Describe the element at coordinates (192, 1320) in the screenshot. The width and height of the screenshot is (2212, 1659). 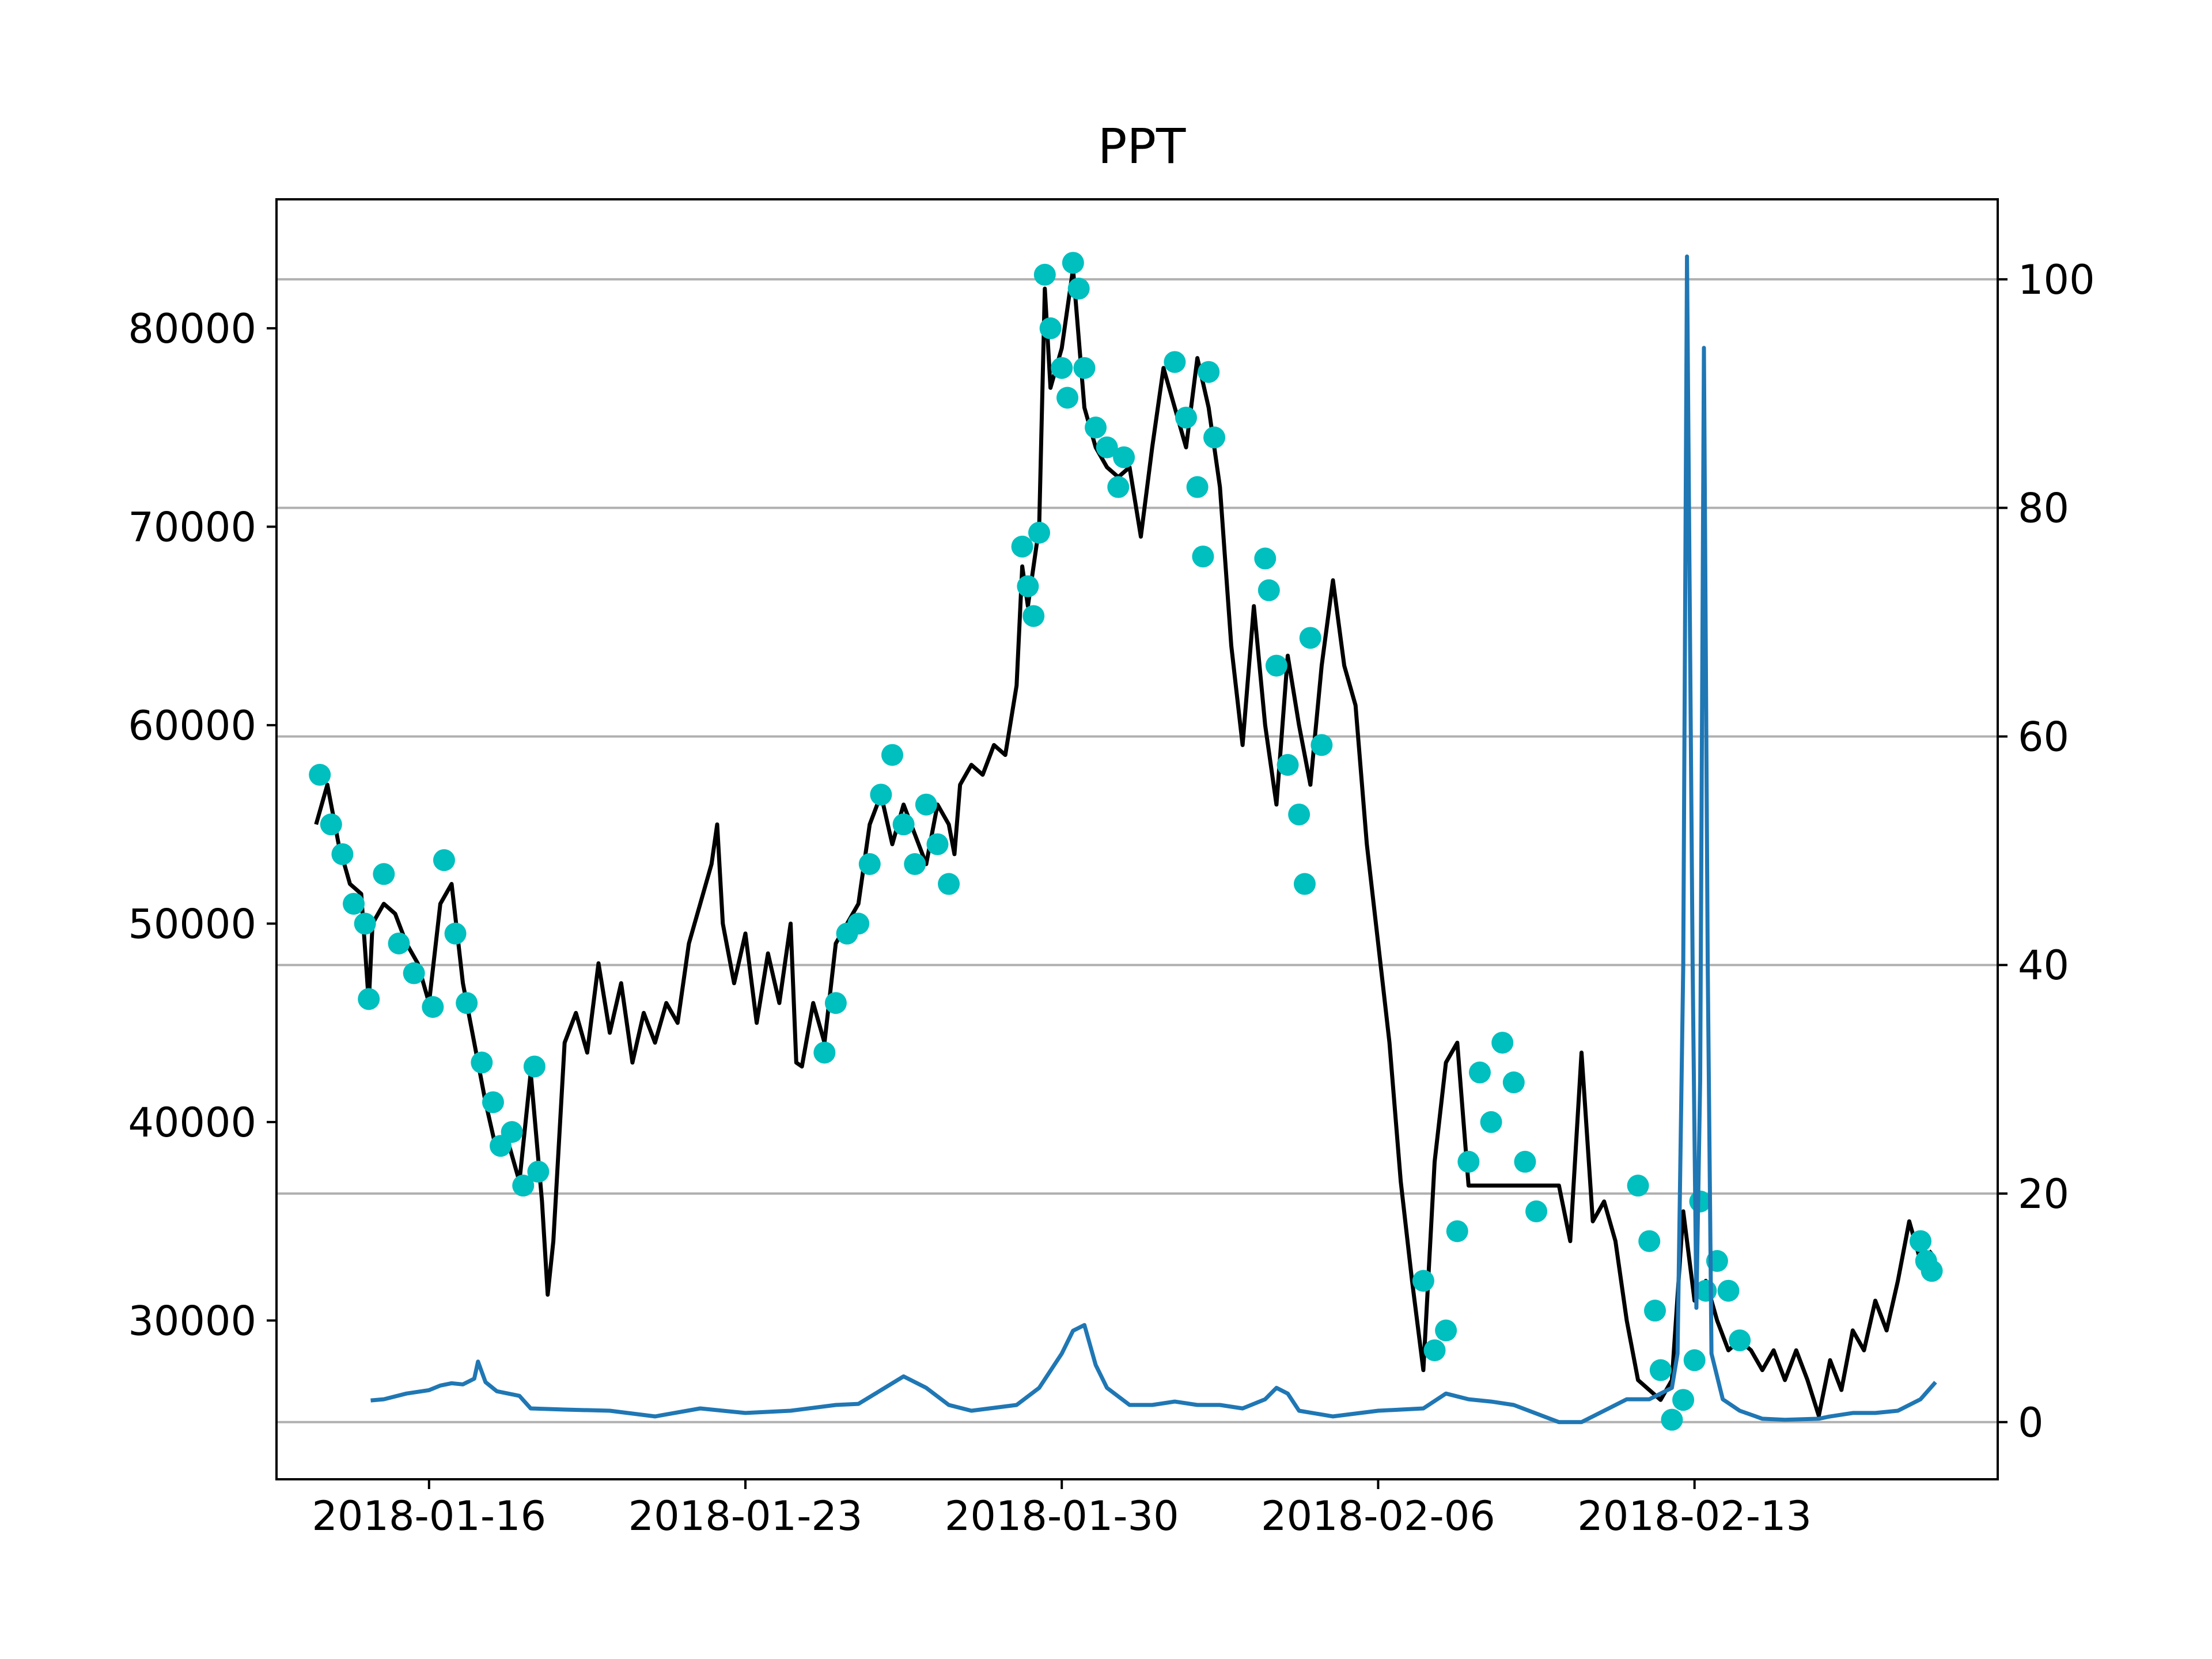
I see `y-left-tick-label: 30000` at that location.